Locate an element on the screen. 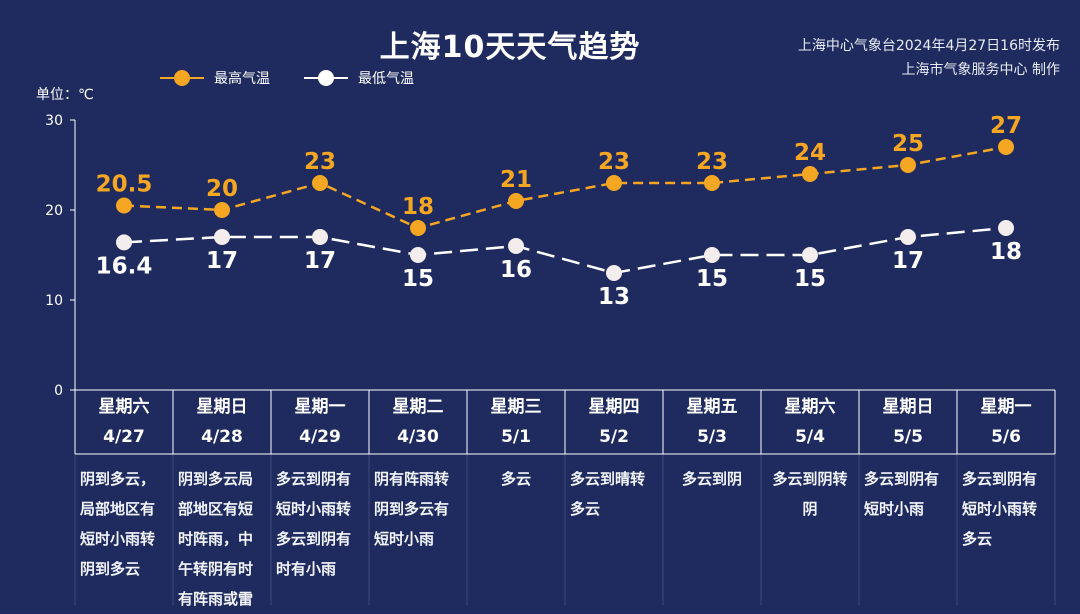 This screenshot has width=1080, height=614. day-weather-description: 阴有阵雨转阴到多云有短时小雨 is located at coordinates (412, 509).